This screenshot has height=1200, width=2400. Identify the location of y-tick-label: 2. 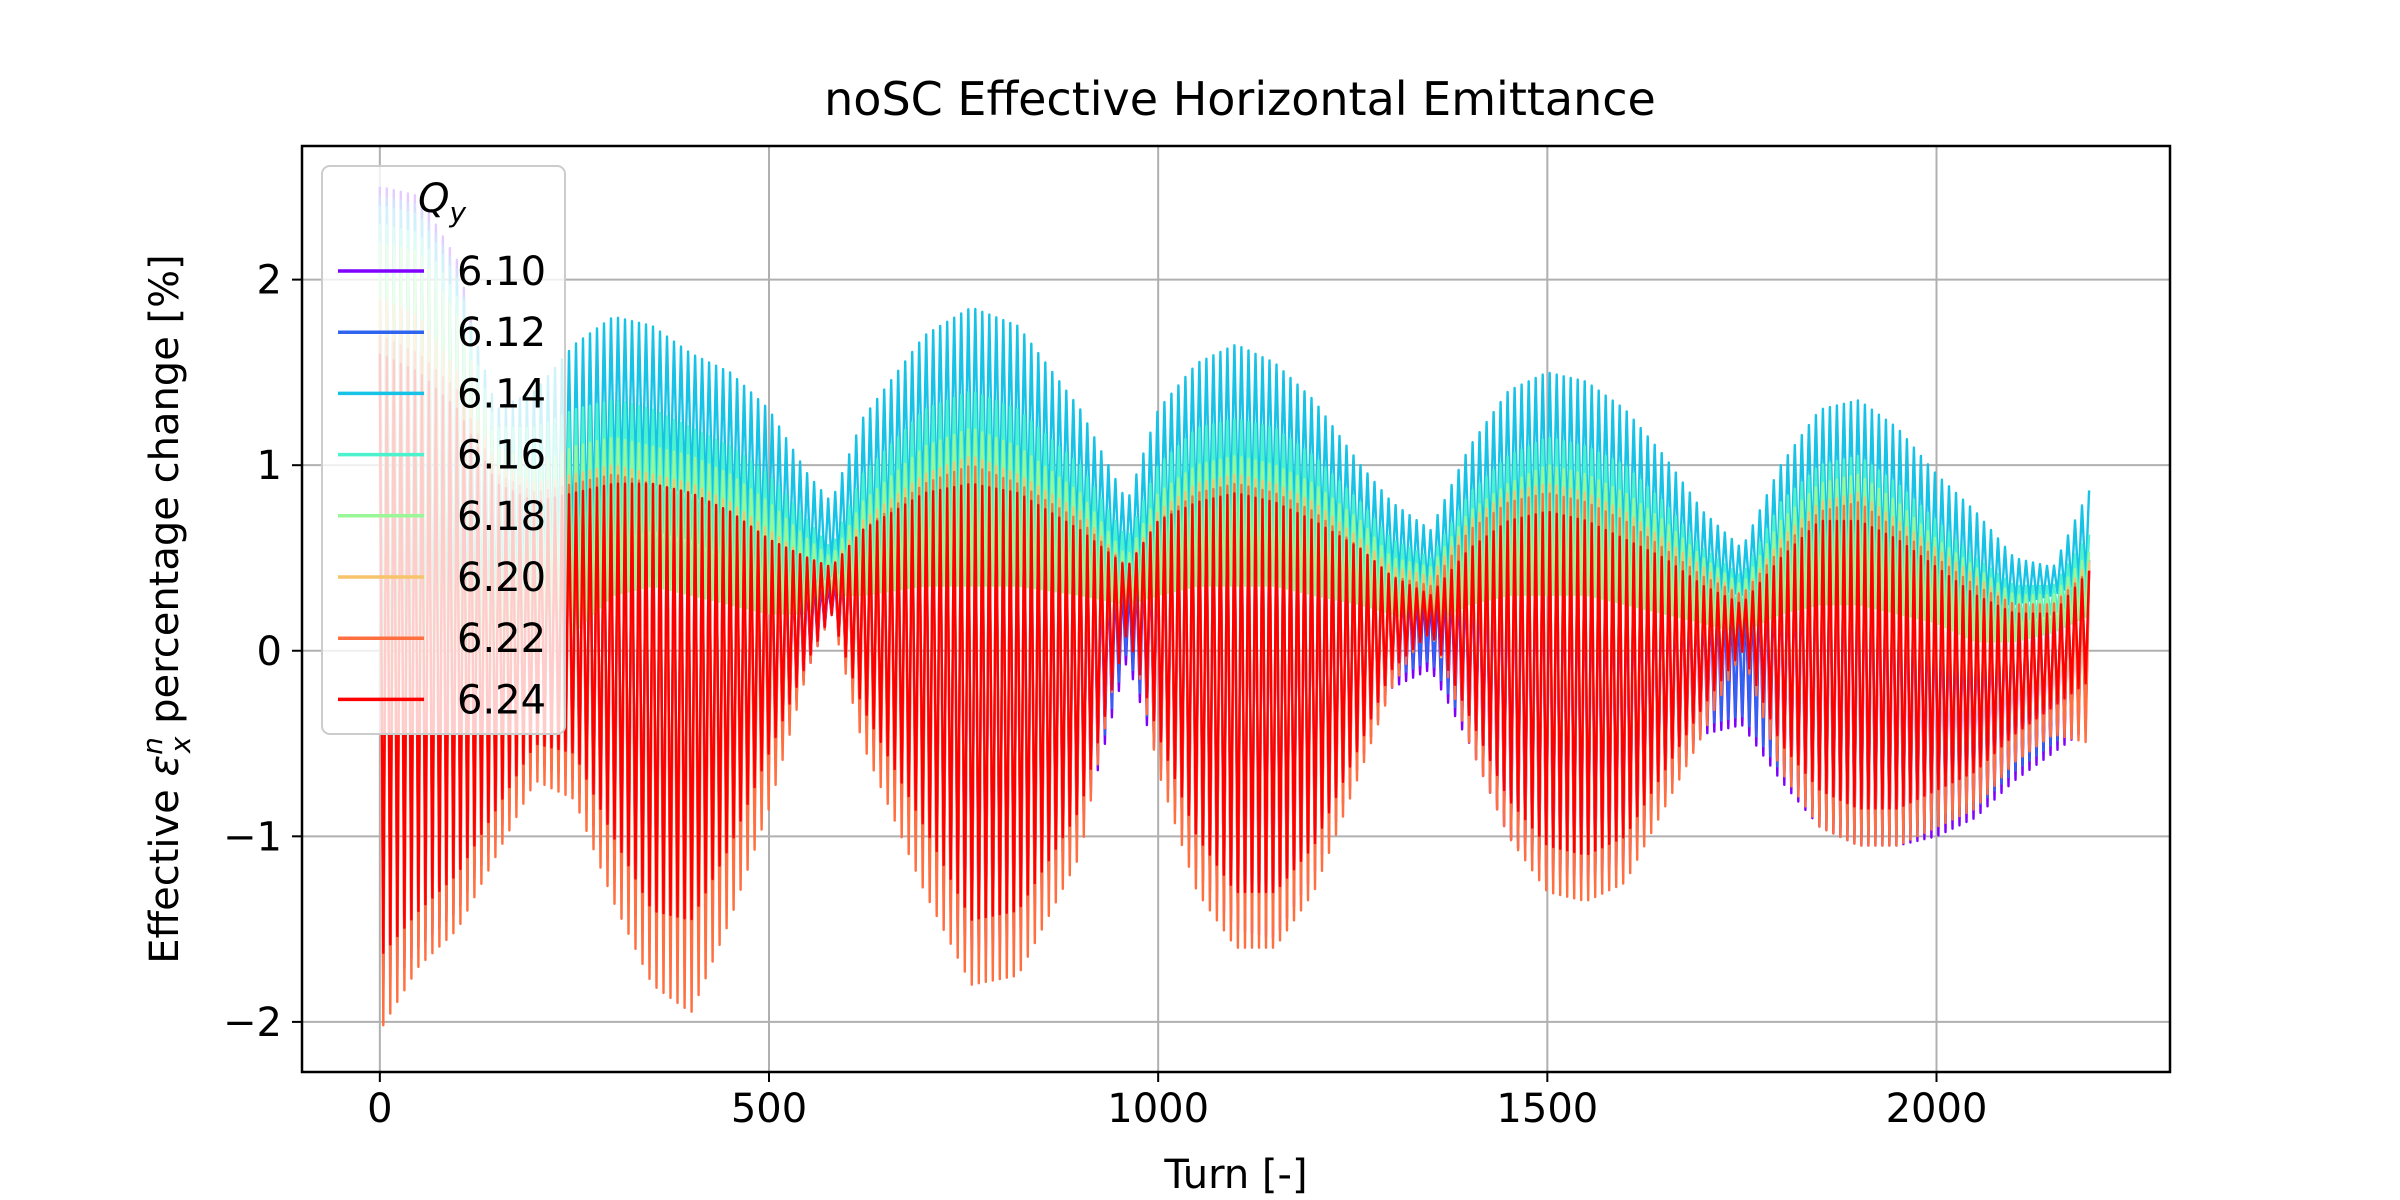
(269, 281).